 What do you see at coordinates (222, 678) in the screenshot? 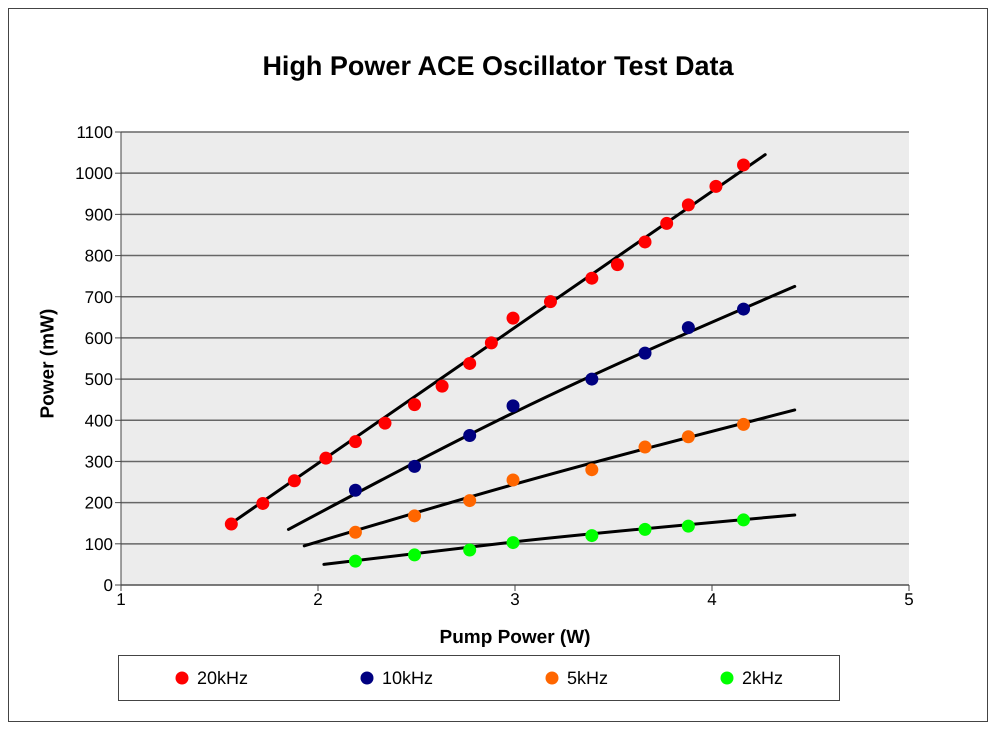
I see `legend-label: 20kHz` at bounding box center [222, 678].